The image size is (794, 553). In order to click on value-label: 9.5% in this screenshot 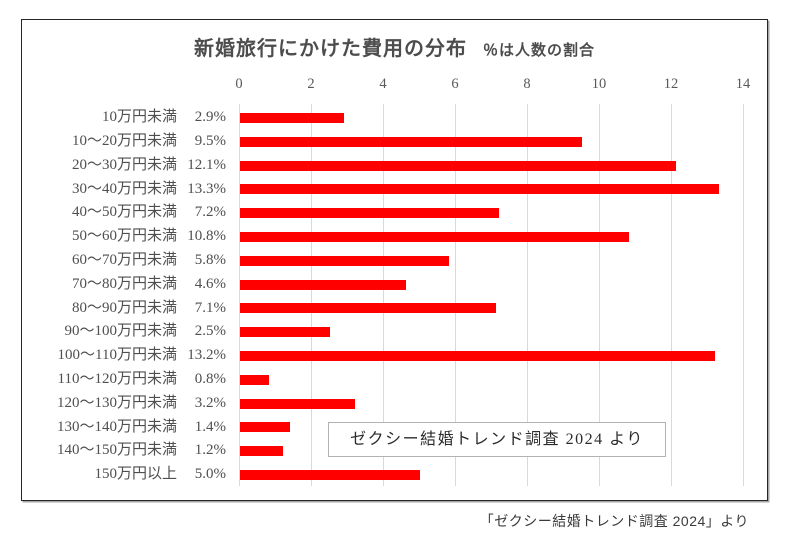, I will do `click(210, 141)`.